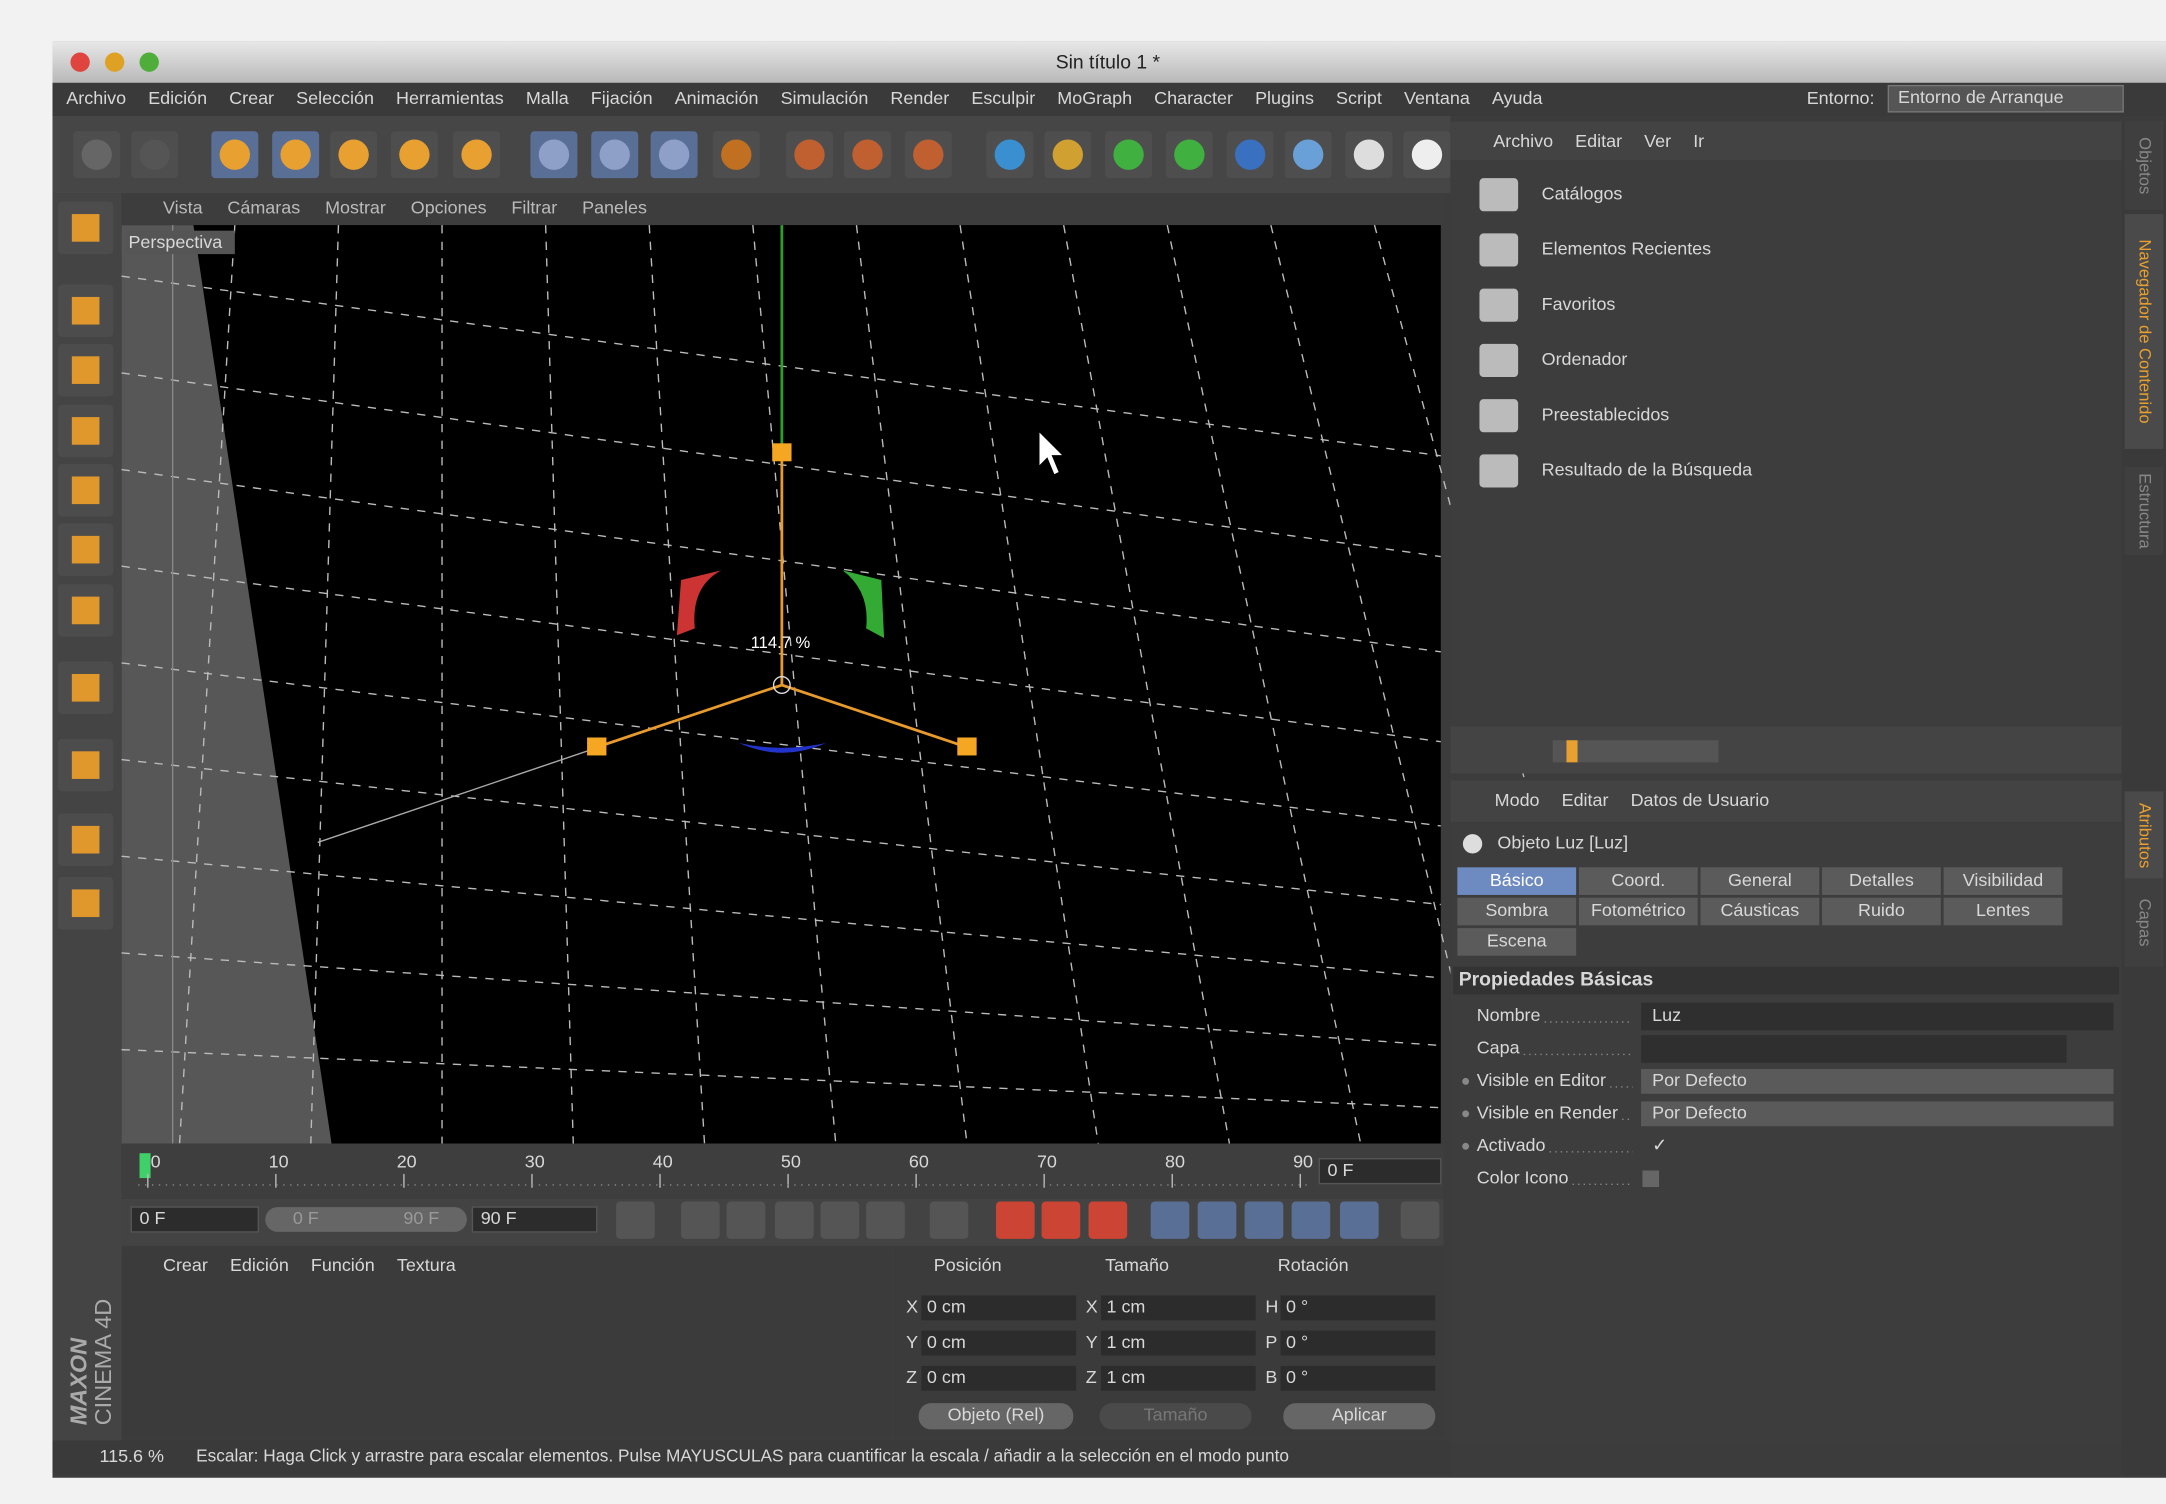 The width and height of the screenshot is (2166, 1504). I want to click on object-menu-item: Función, so click(343, 1265).